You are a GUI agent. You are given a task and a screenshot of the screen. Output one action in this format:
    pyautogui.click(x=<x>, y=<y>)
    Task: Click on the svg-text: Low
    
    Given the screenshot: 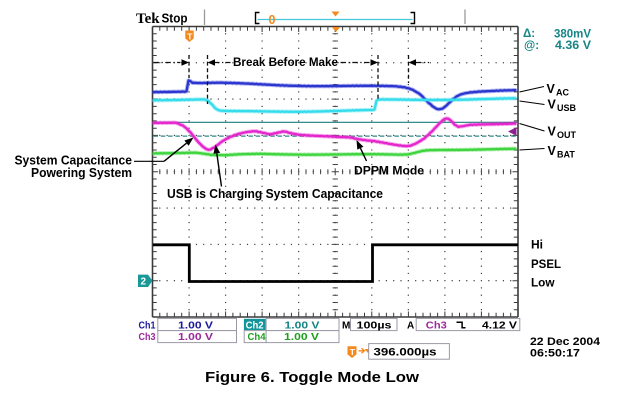 What is the action you would take?
    pyautogui.click(x=543, y=283)
    